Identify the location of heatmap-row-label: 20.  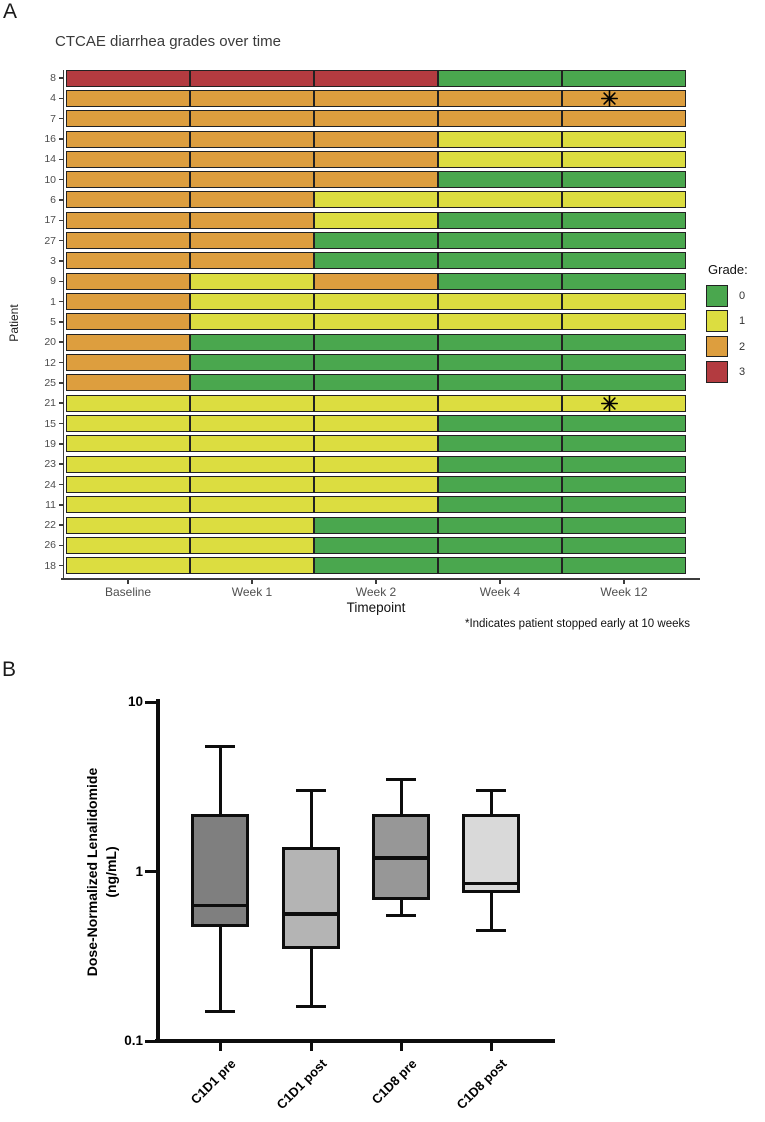
(50, 342).